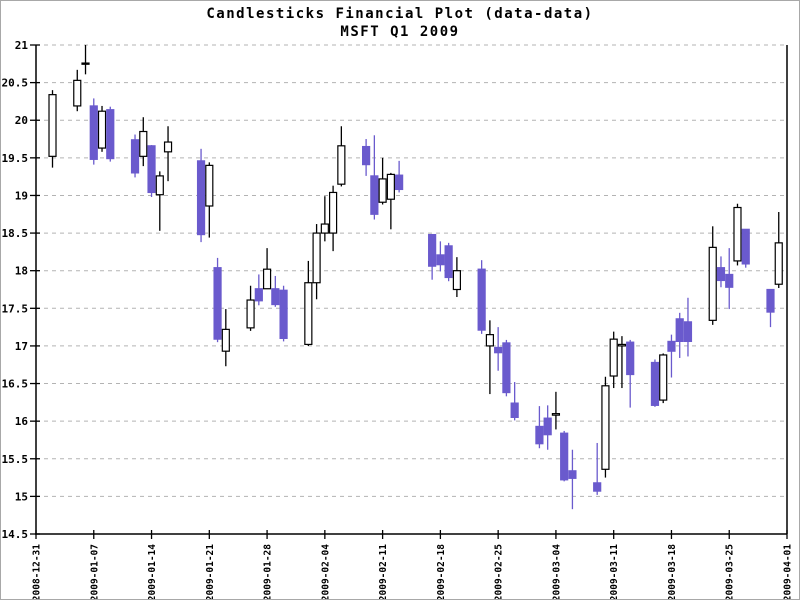  Describe the element at coordinates (21, 195) in the screenshot. I see `y-tick-label: 19` at that location.